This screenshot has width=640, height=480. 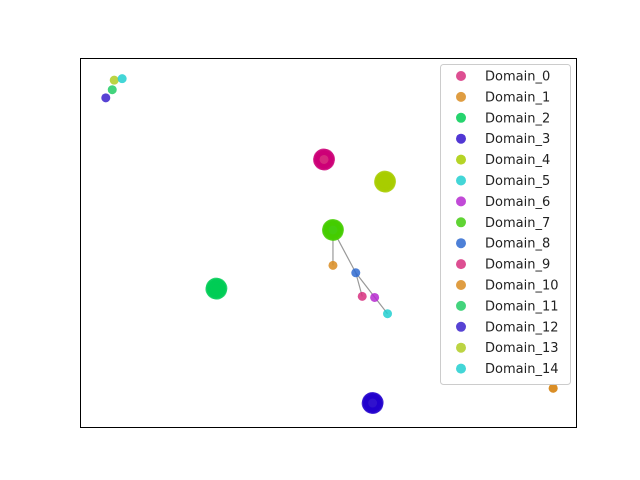 I want to click on legend-item-9: Domain_9, so click(x=503, y=265).